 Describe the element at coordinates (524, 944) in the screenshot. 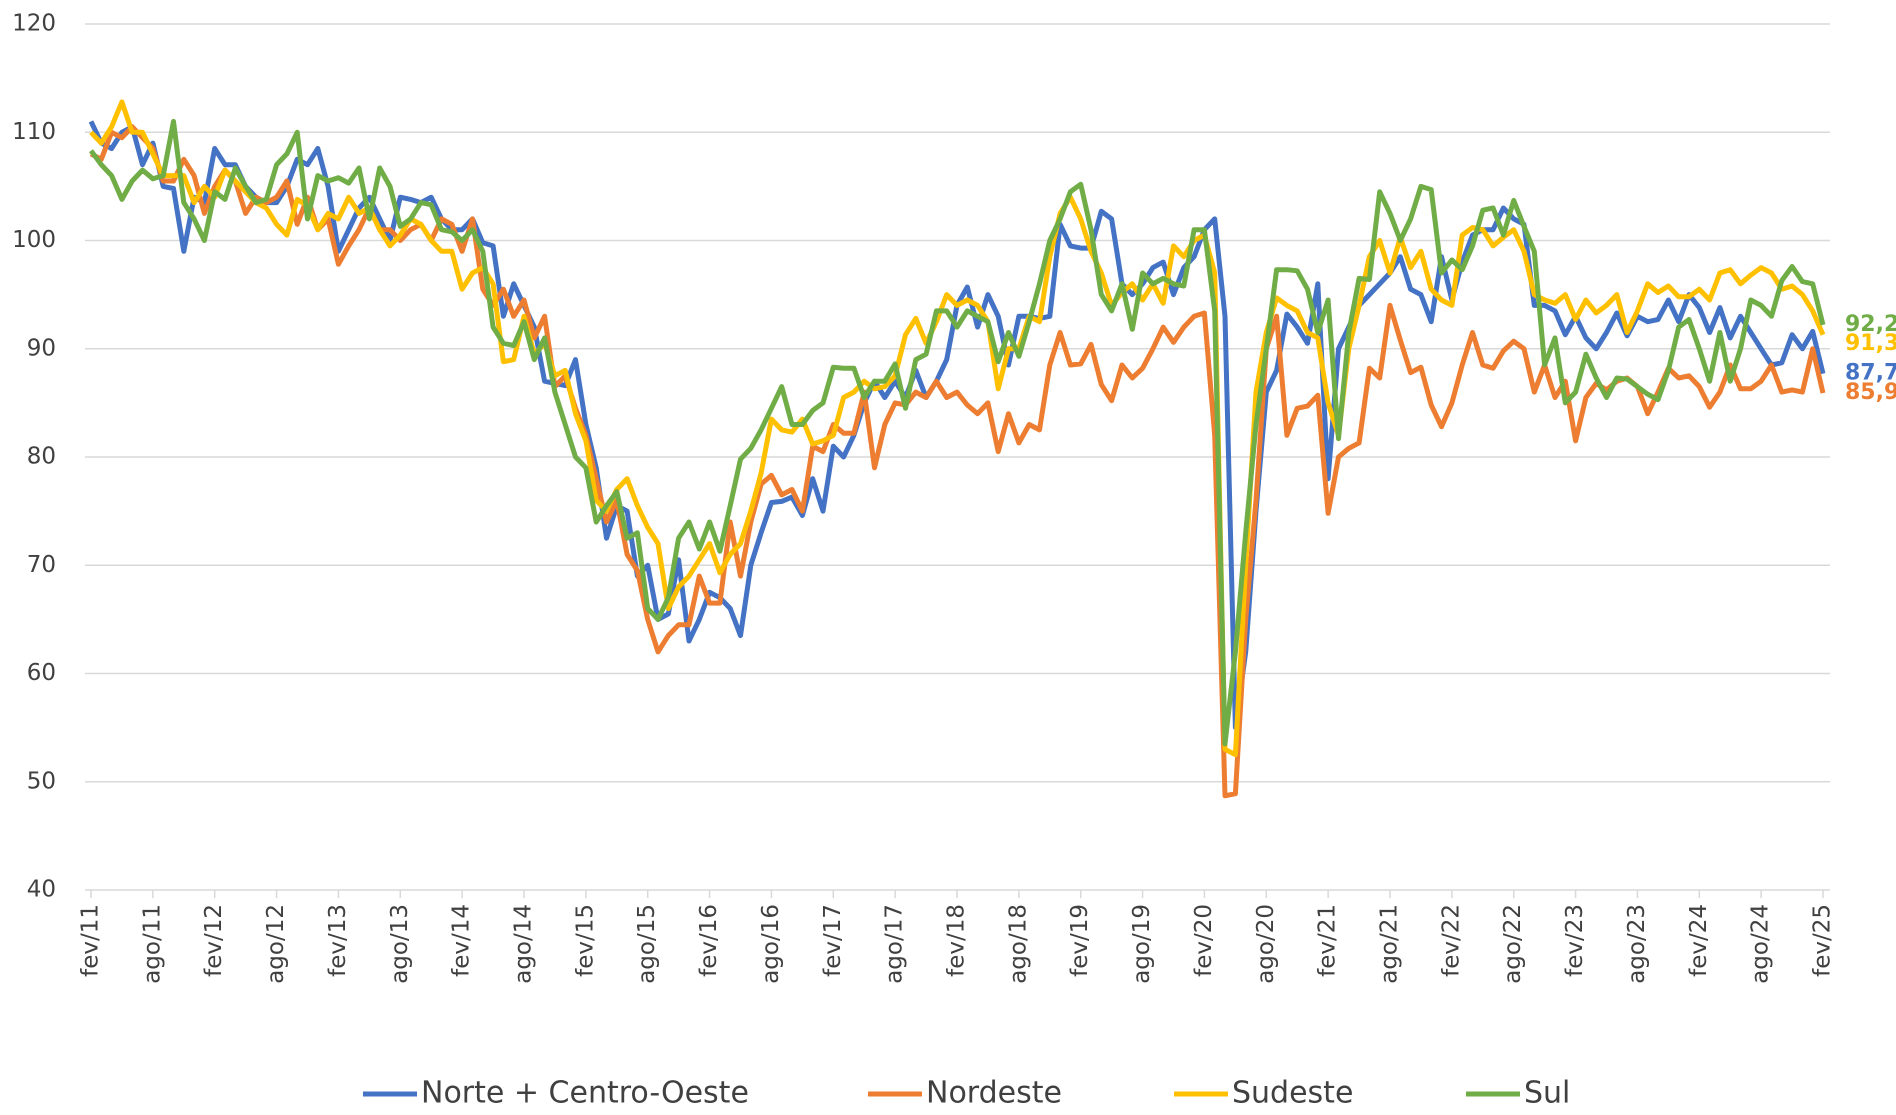

I see `x-tick-label: ago/14` at that location.